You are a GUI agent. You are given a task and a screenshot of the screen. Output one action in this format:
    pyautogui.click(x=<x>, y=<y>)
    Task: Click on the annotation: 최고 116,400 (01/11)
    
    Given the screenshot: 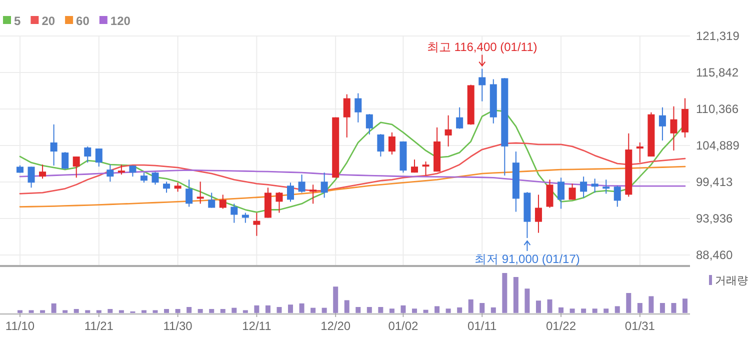 What is the action you would take?
    pyautogui.click(x=482, y=47)
    